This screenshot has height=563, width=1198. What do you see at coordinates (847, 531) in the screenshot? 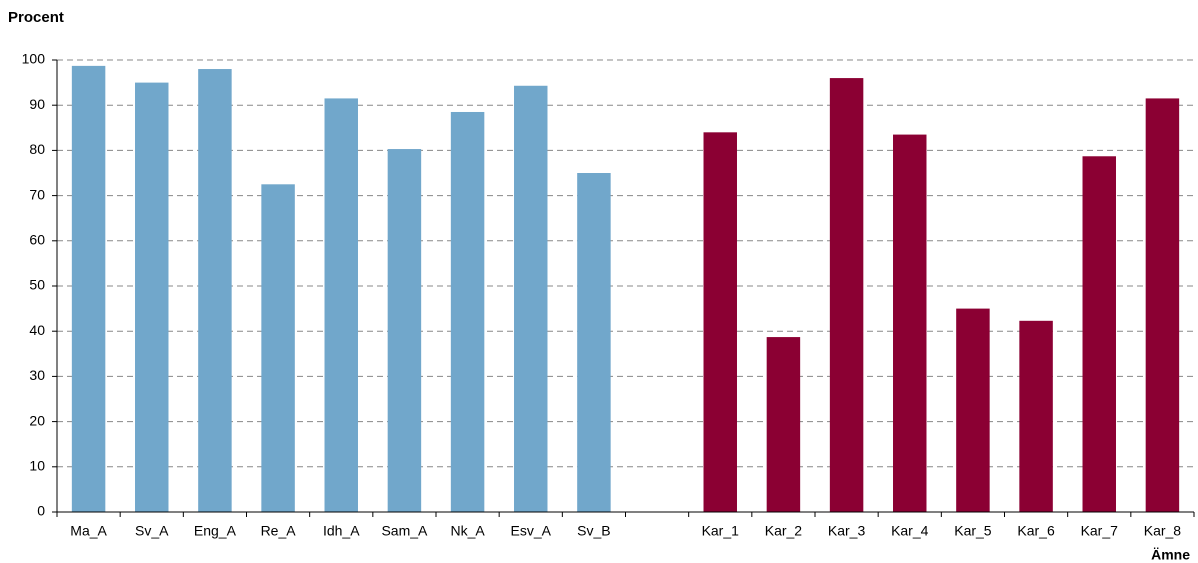
I see `x-tick-label: Kar_3` at bounding box center [847, 531].